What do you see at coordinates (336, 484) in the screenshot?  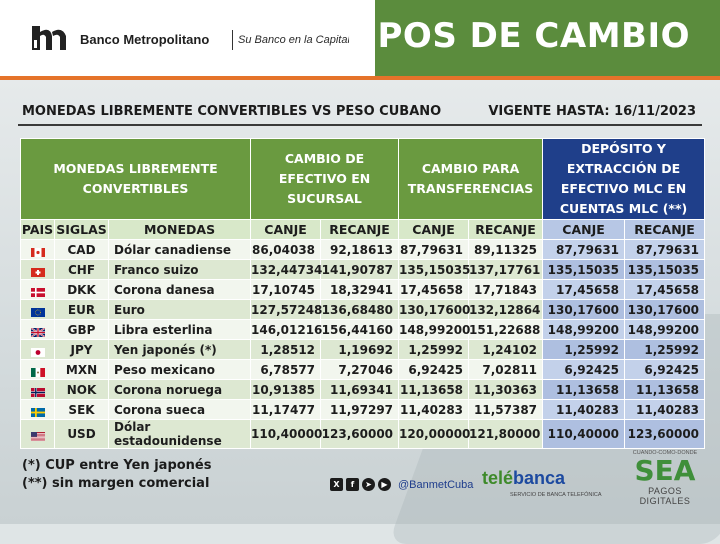 I see `x-icon: X` at bounding box center [336, 484].